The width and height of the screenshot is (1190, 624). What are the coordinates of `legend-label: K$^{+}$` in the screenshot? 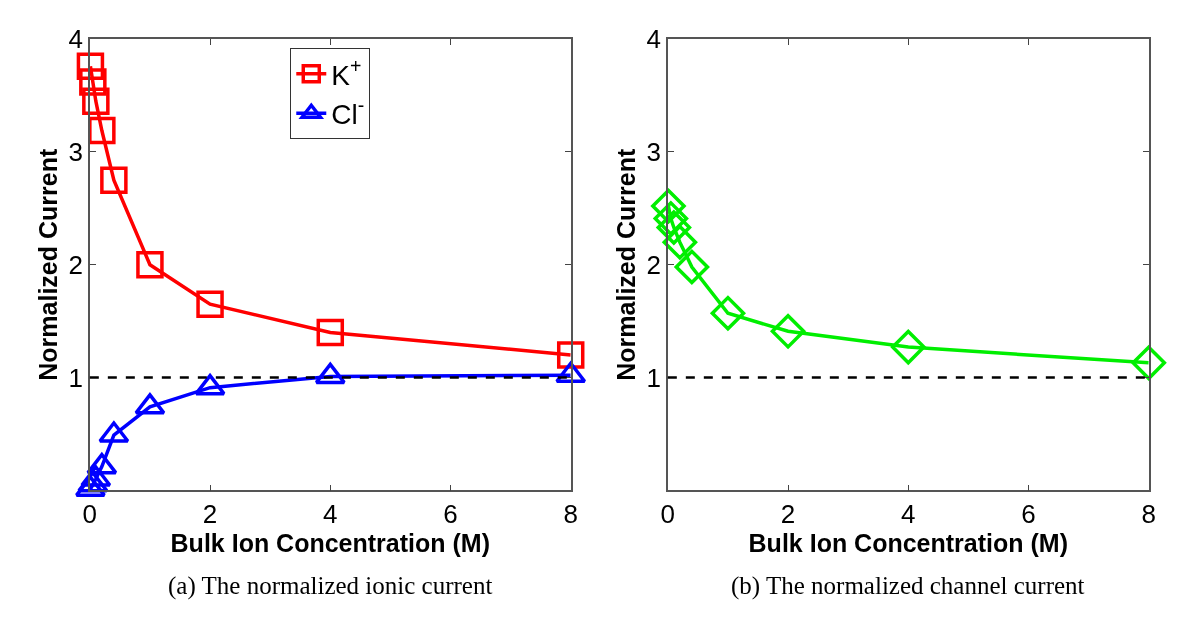 It's located at (346, 73).